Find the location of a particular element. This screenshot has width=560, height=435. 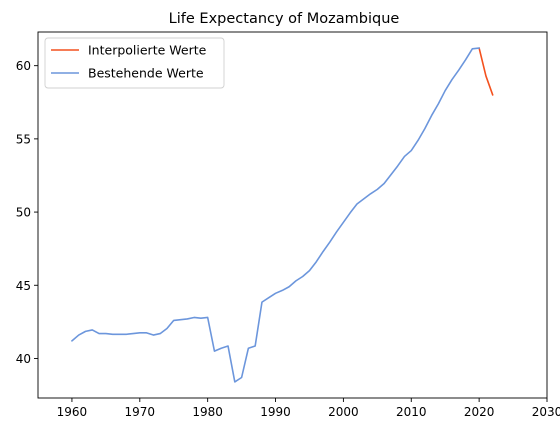

y-tick-label: 50 is located at coordinates (23, 213).